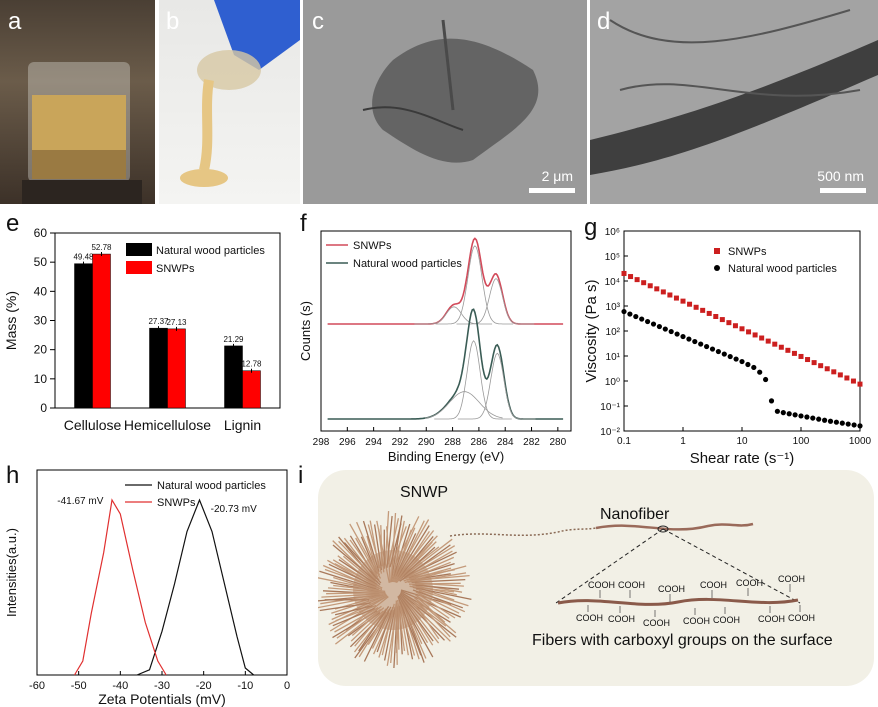  What do you see at coordinates (15, 21) in the screenshot?
I see `panel-label-a: a` at bounding box center [15, 21].